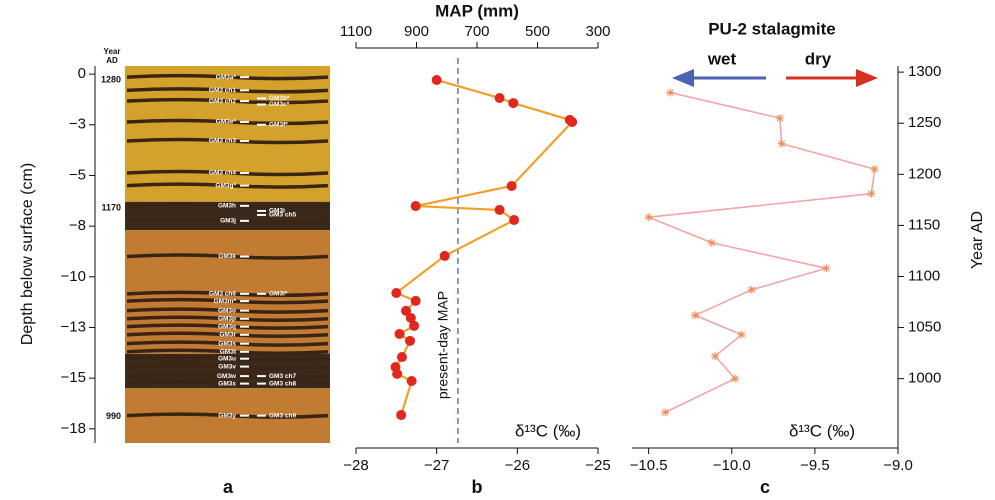 The height and width of the screenshot is (500, 995). Describe the element at coordinates (765, 487) in the screenshot. I see `panel-label: c` at that location.